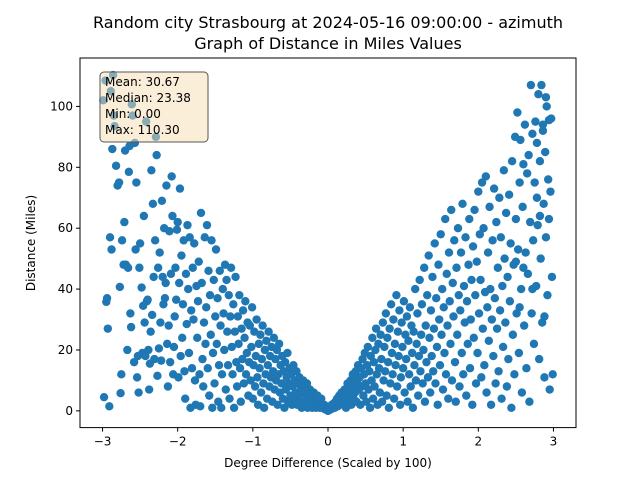  I want to click on y-tick-label: 100, so click(61, 106).